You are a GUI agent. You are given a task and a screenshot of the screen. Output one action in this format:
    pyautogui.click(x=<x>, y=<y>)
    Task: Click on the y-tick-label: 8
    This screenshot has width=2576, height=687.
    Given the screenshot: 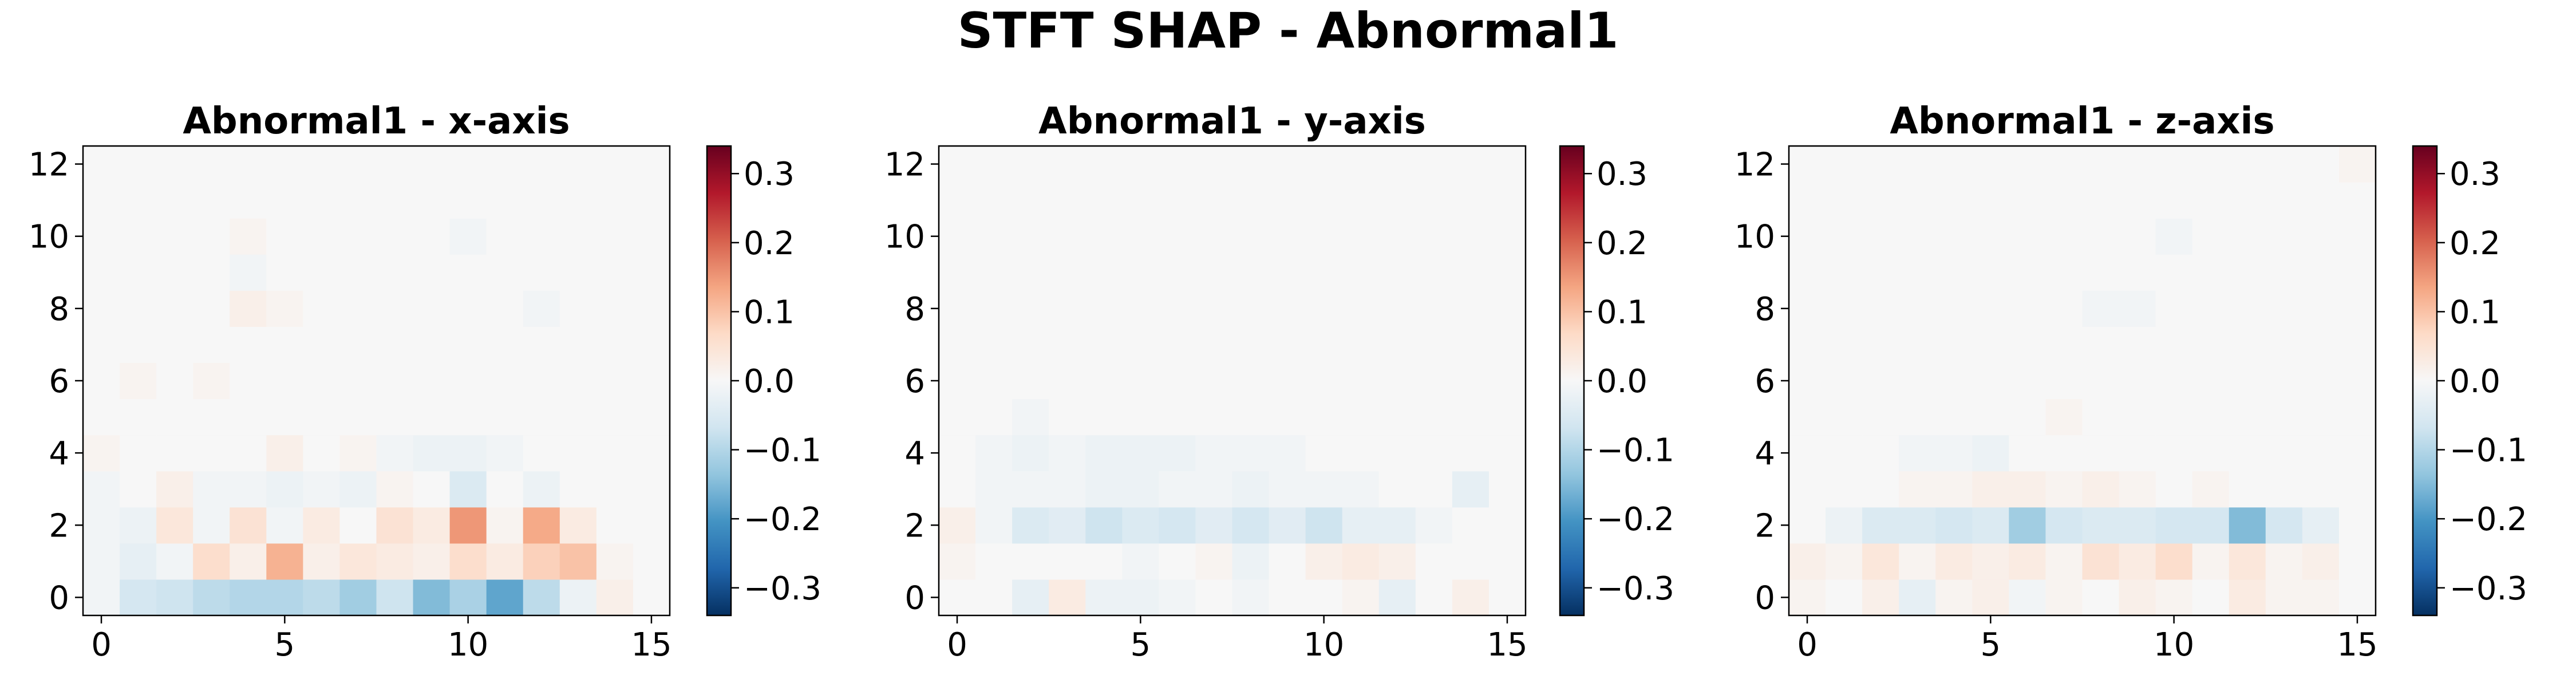 What is the action you would take?
    pyautogui.click(x=914, y=310)
    